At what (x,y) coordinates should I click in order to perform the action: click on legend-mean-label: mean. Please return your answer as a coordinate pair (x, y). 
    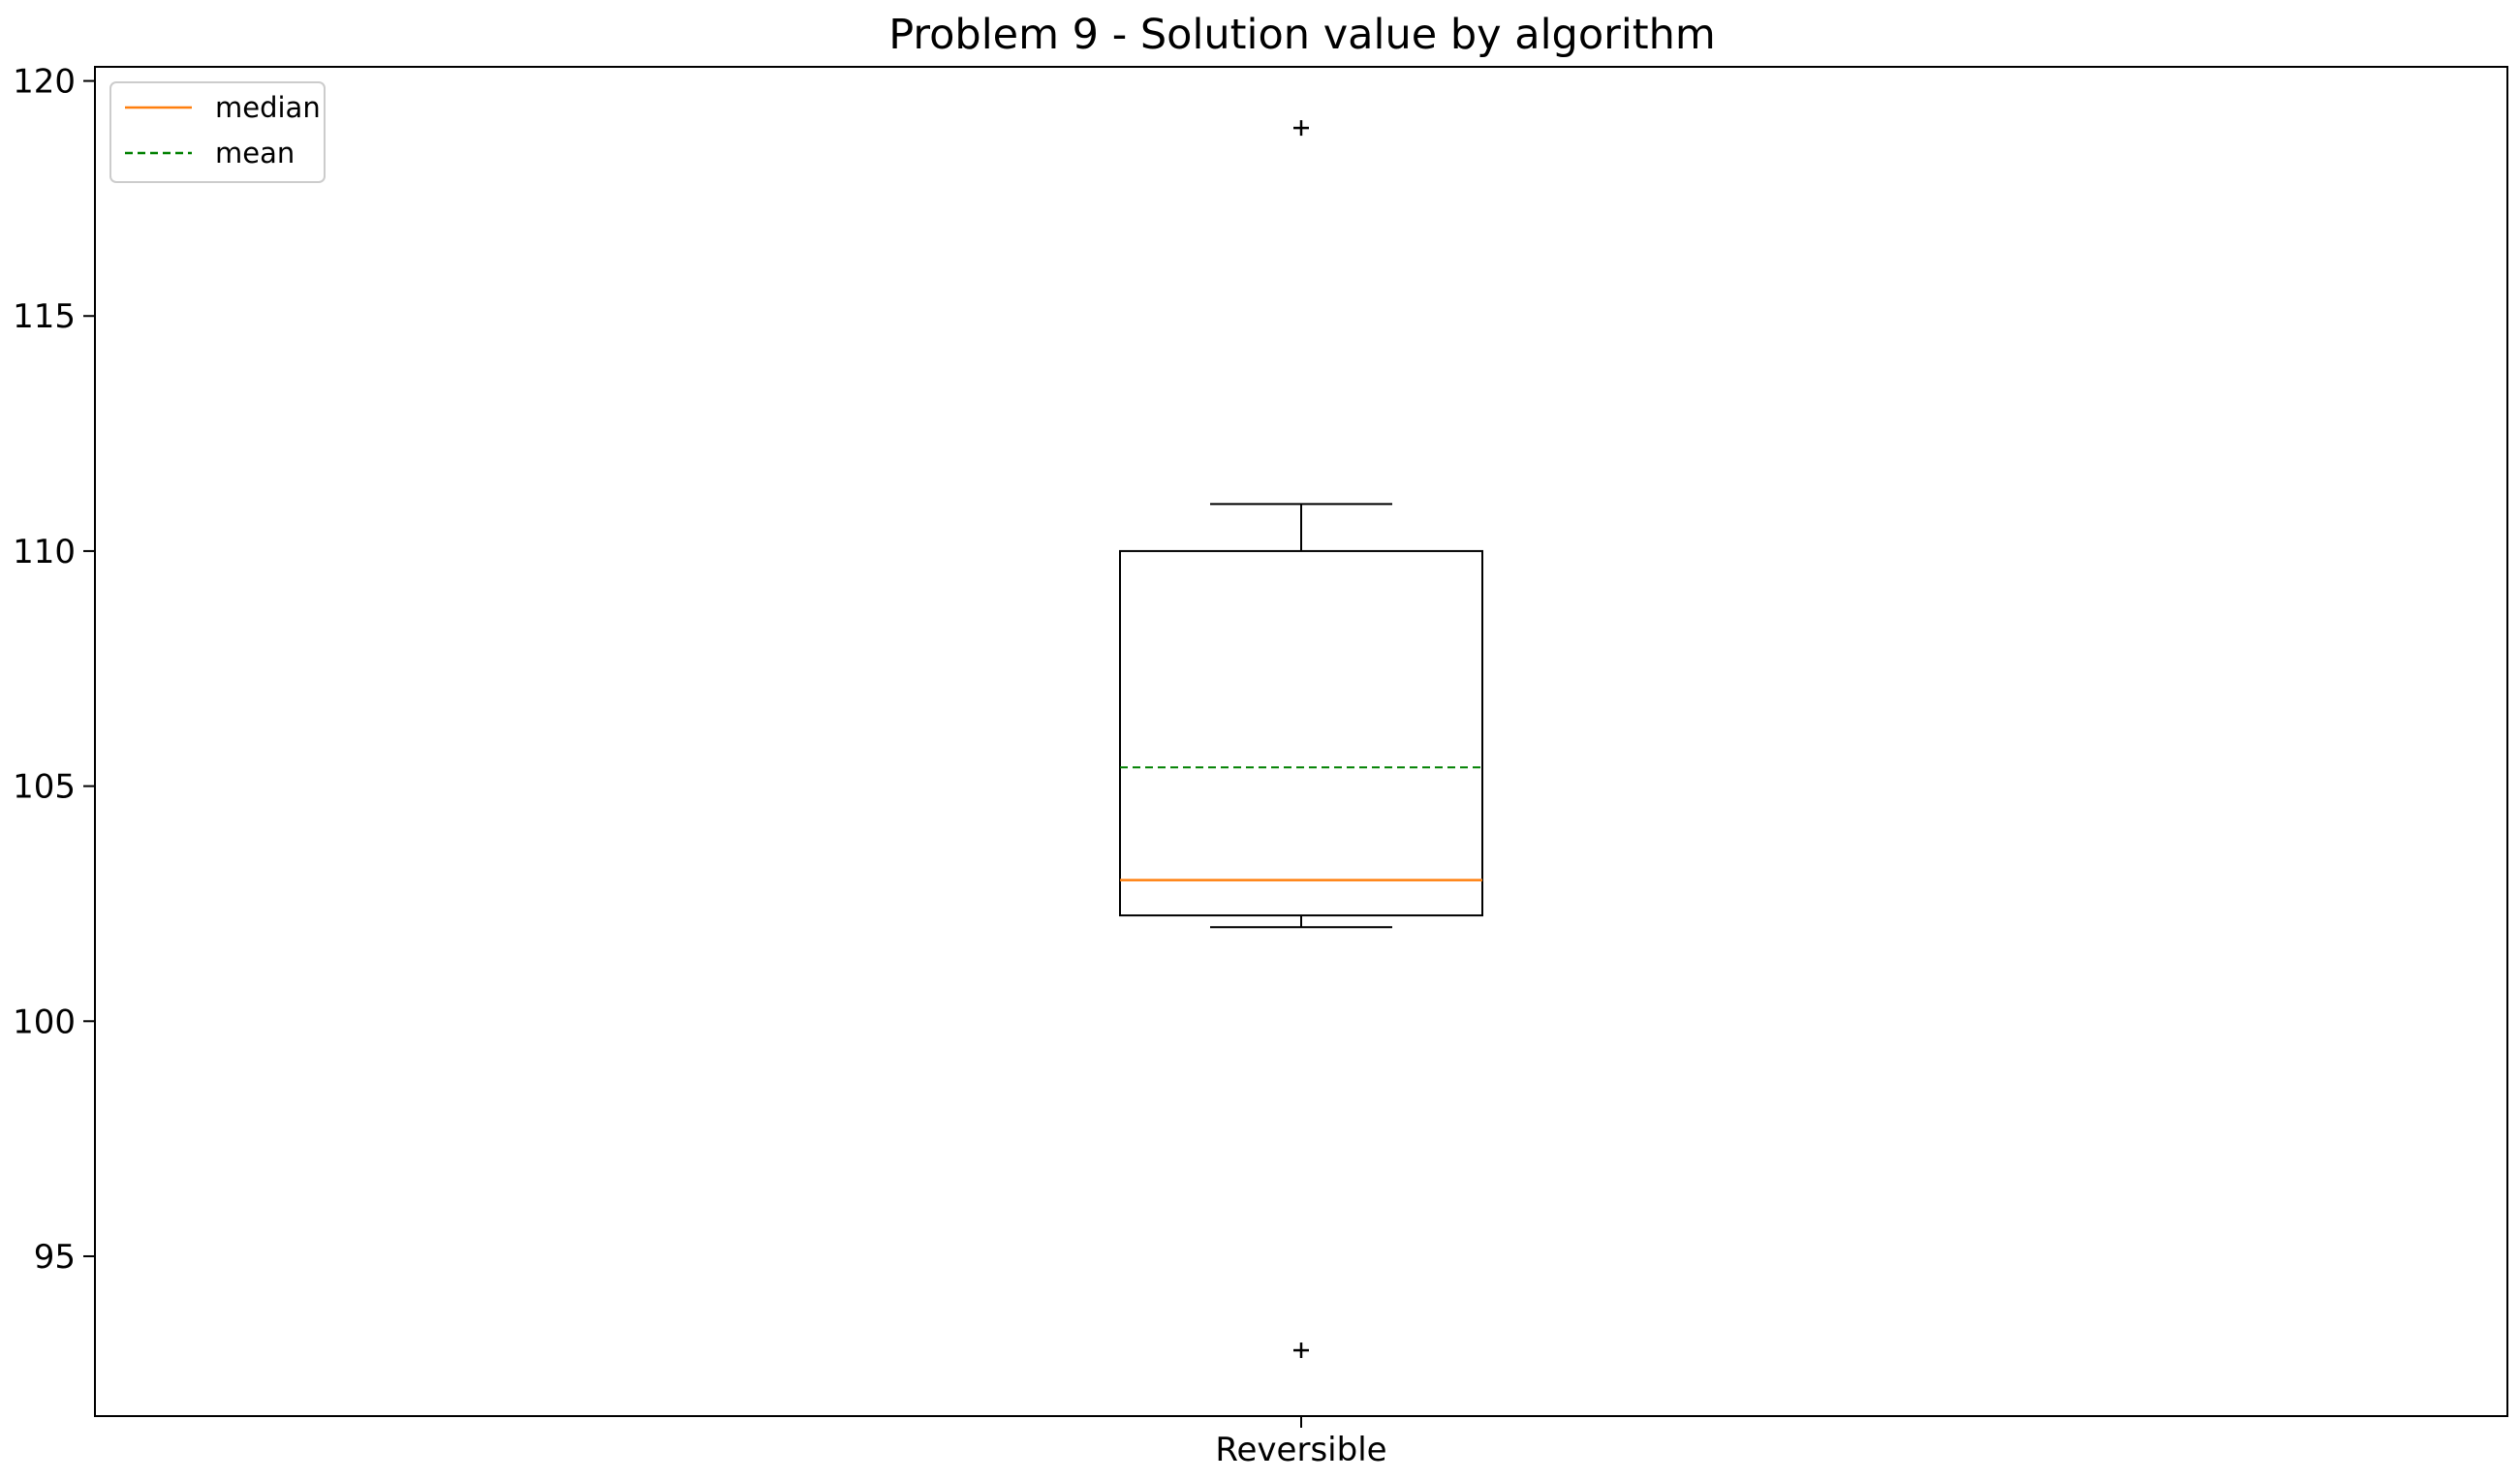
    Looking at the image, I should click on (255, 153).